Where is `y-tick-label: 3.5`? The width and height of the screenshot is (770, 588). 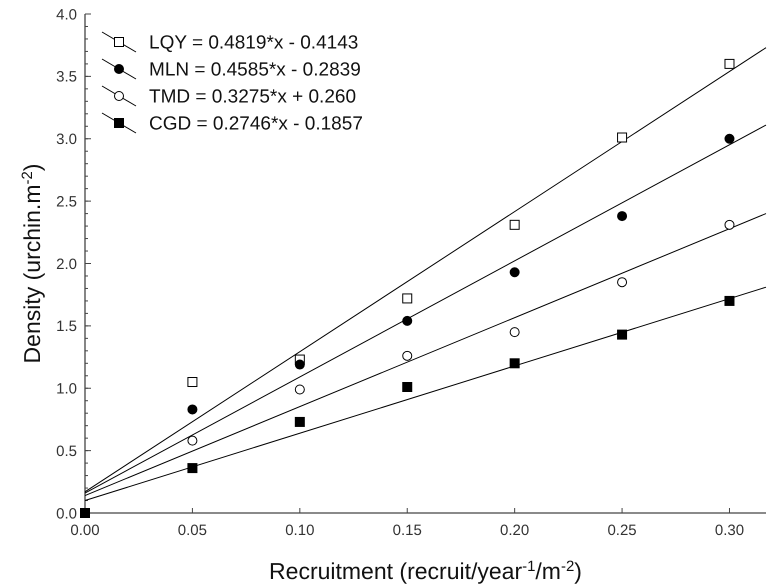
y-tick-label: 3.5 is located at coordinates (66, 77).